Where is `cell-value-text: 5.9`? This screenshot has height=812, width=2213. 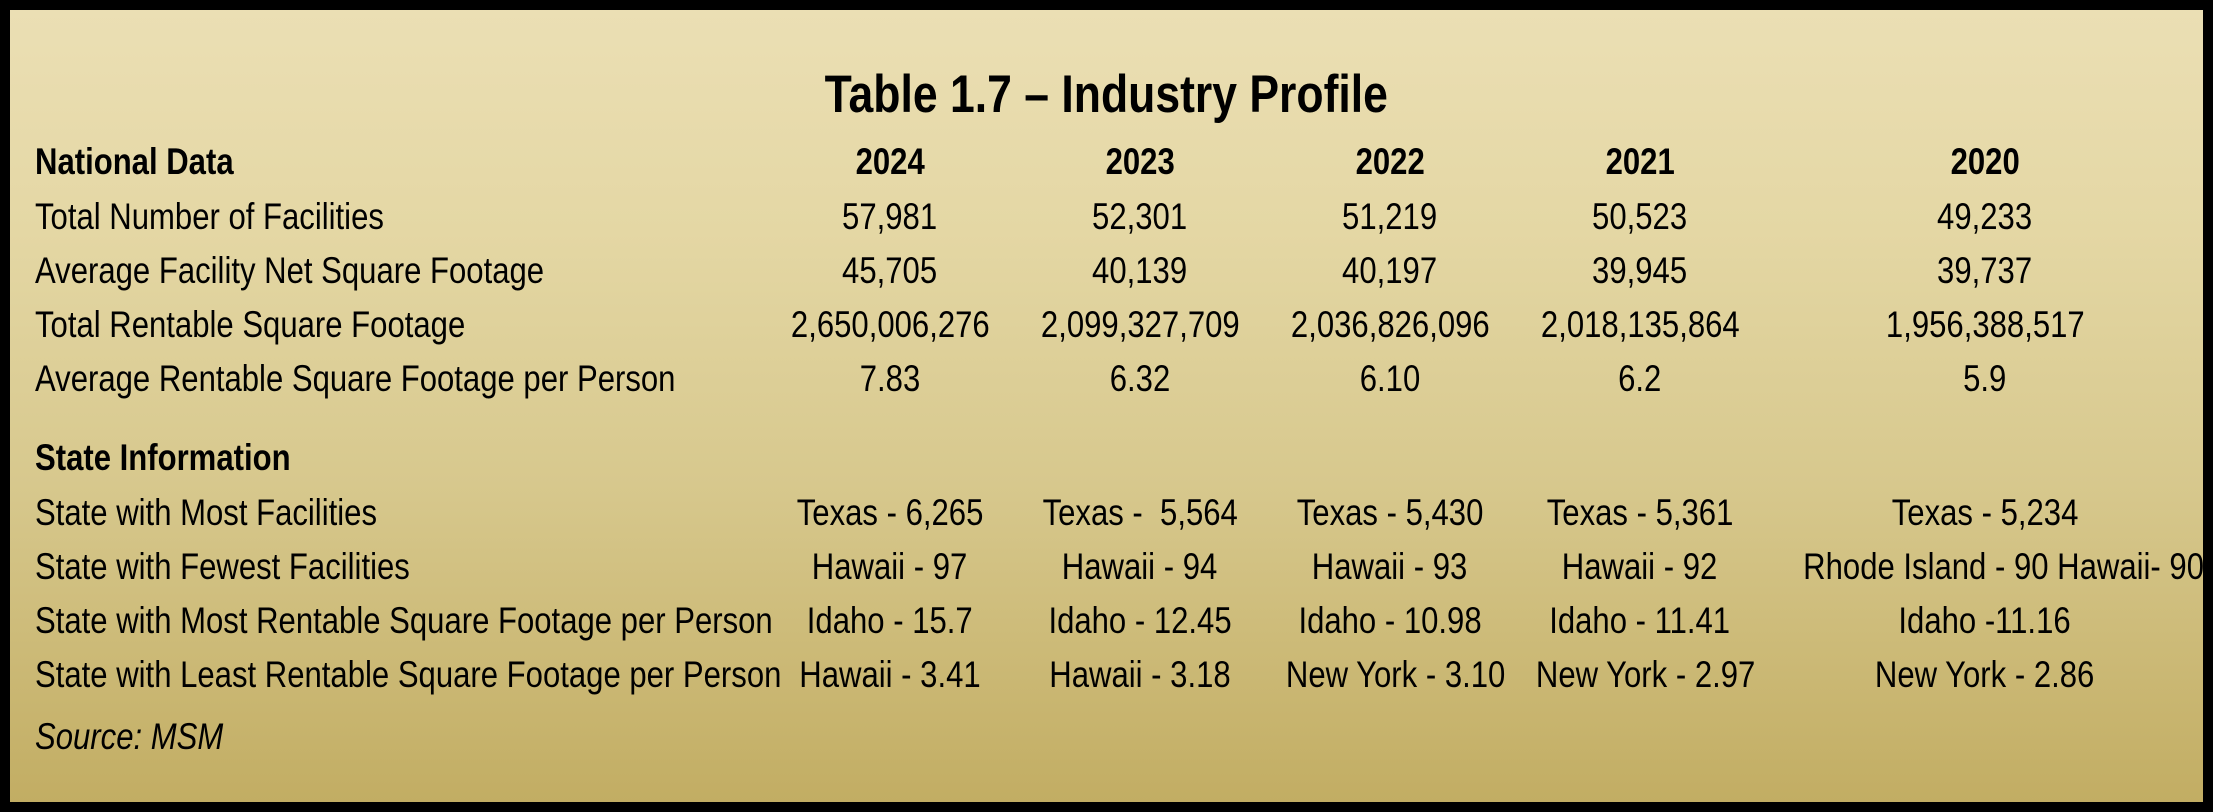 cell-value-text: 5.9 is located at coordinates (1985, 378).